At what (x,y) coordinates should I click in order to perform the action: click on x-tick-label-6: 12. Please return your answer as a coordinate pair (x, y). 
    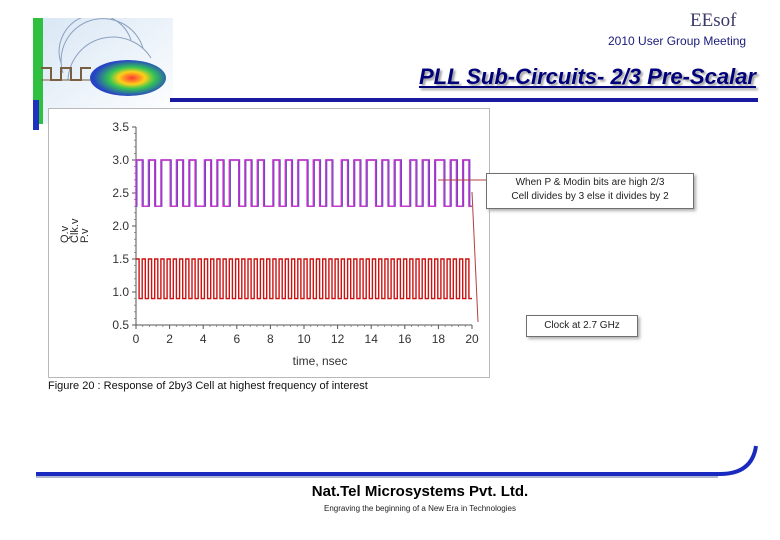
    Looking at the image, I should click on (338, 339).